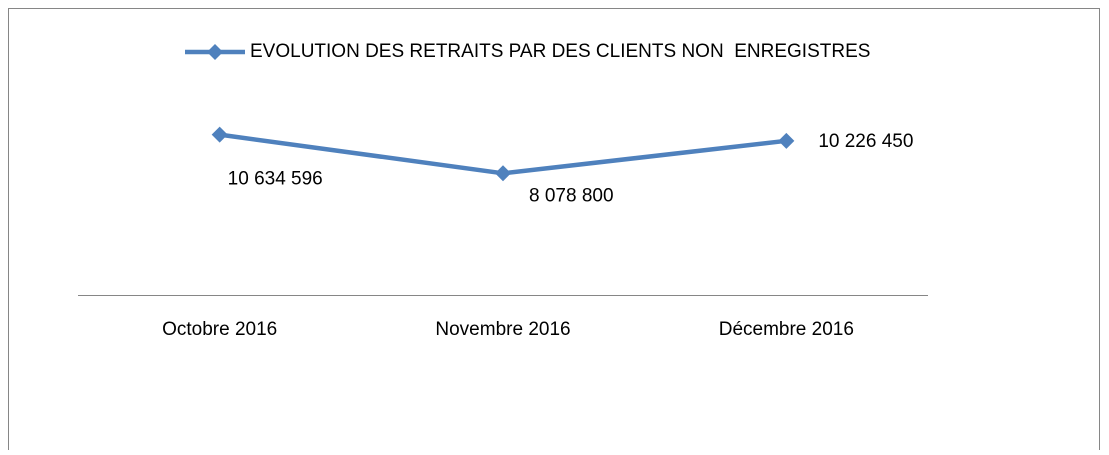  I want to click on data-label: 10 634 596, so click(275, 179).